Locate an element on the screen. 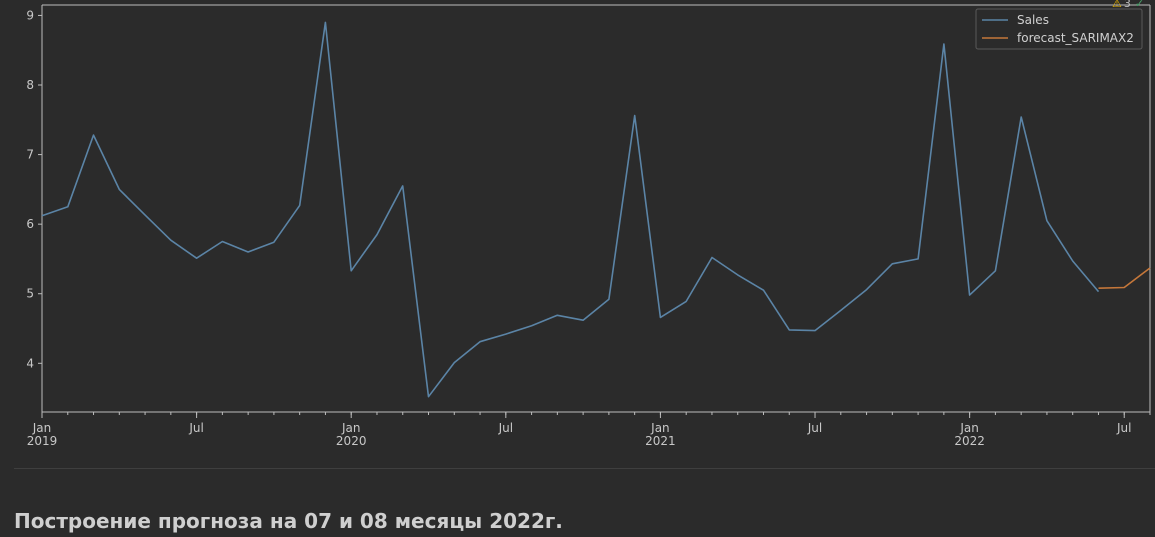 The image size is (1155, 537). check-icon: ✓ is located at coordinates (1139, 5).